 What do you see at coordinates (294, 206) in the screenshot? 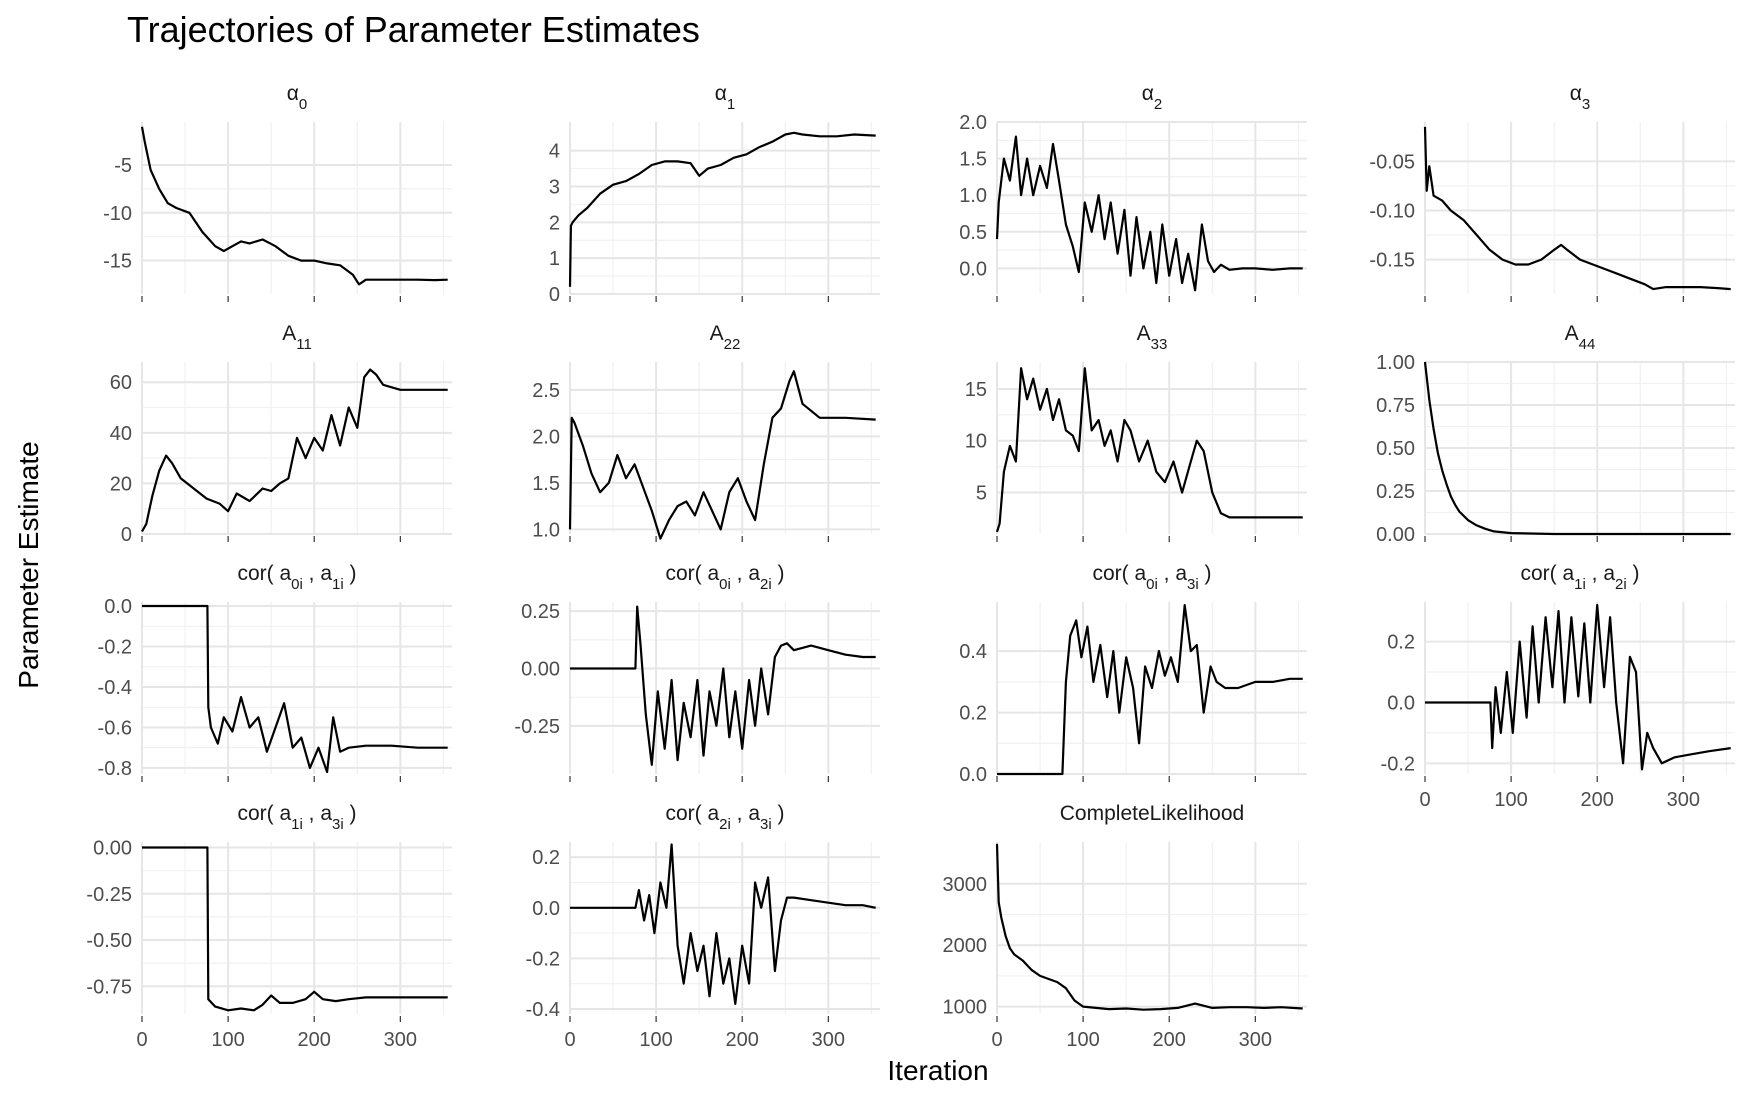
I see `series-line-alpha0` at bounding box center [294, 206].